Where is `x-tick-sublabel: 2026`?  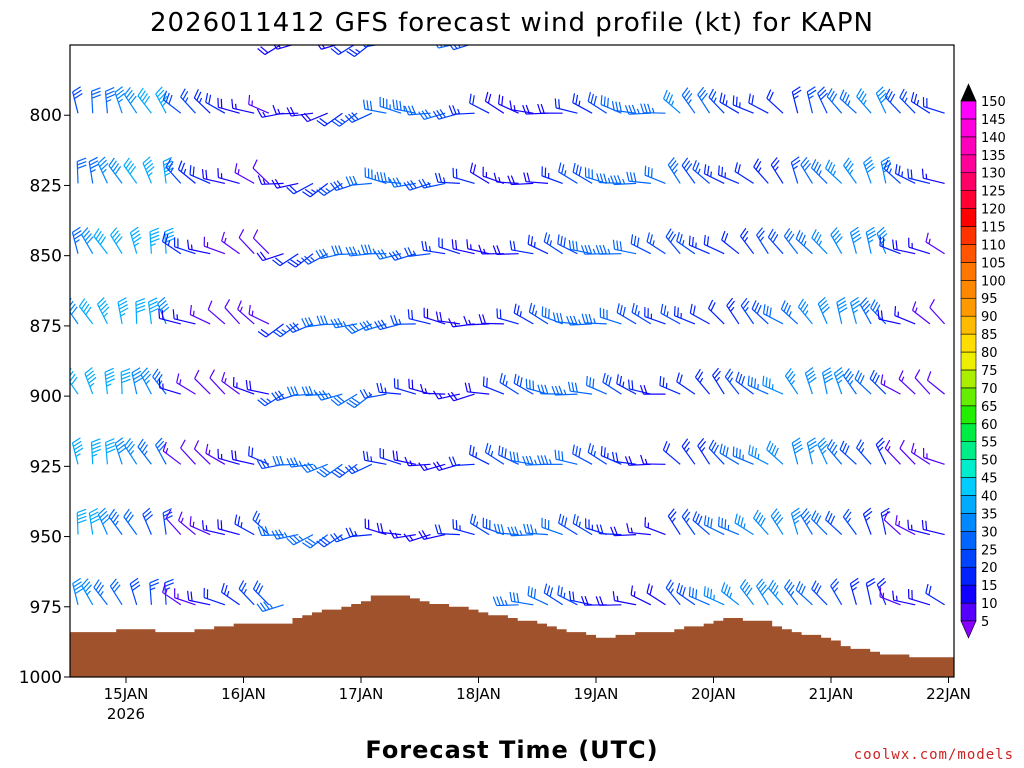 x-tick-sublabel: 2026 is located at coordinates (126, 714).